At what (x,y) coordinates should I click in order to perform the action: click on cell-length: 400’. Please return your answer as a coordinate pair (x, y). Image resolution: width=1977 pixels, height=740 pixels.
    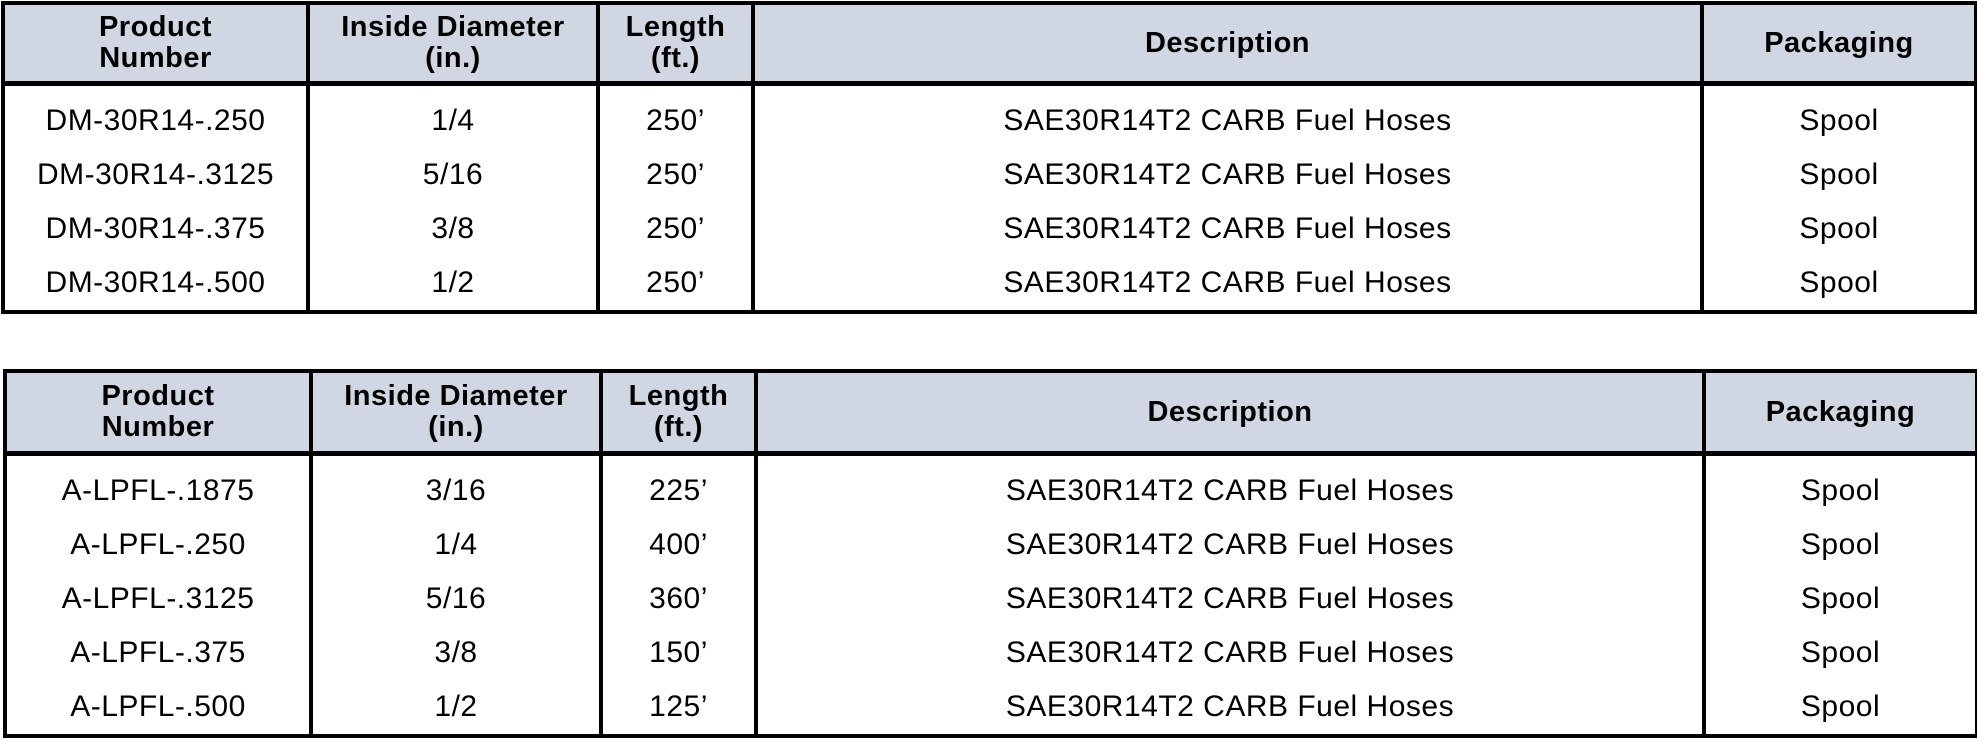
    Looking at the image, I should click on (678, 545).